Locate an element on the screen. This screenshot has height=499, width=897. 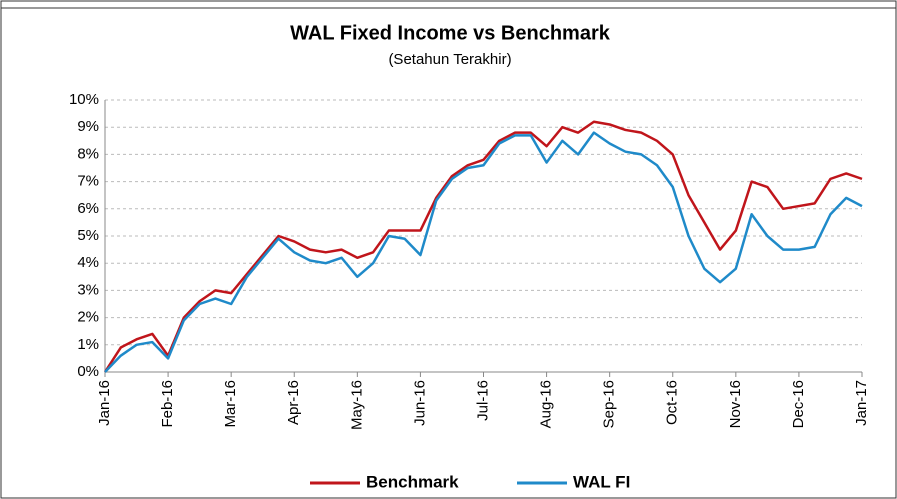
x-tick-label: Jul-16 is located at coordinates (482, 400).